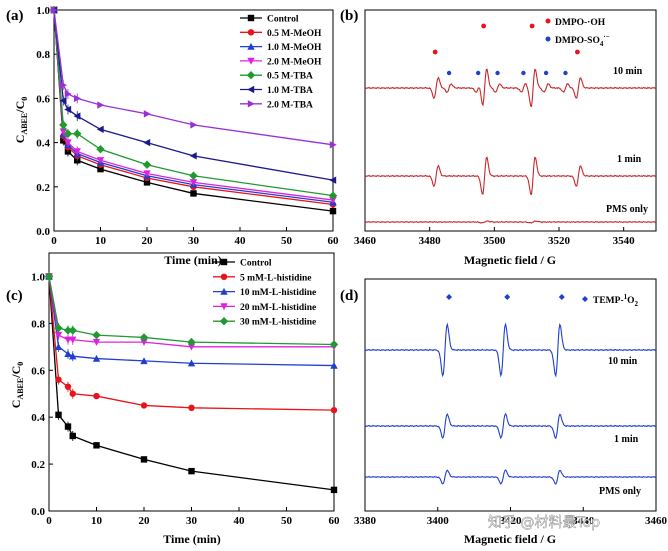 Image resolution: width=668 pixels, height=551 pixels. Describe the element at coordinates (290, 91) in the screenshot. I see `legend-label: 1.0 M-TBA` at that location.